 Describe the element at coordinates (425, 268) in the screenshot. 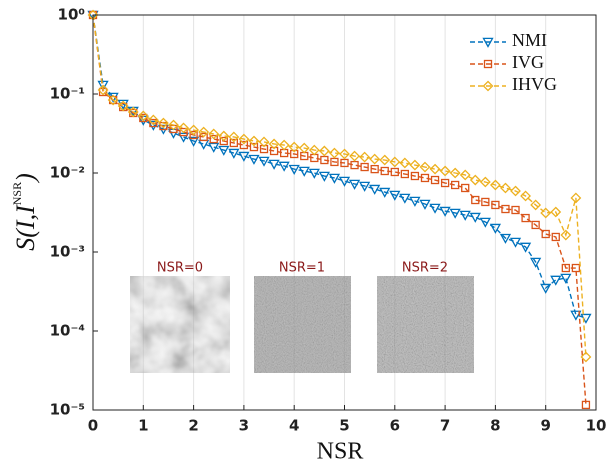

I see `inset-label: NSR=2` at that location.